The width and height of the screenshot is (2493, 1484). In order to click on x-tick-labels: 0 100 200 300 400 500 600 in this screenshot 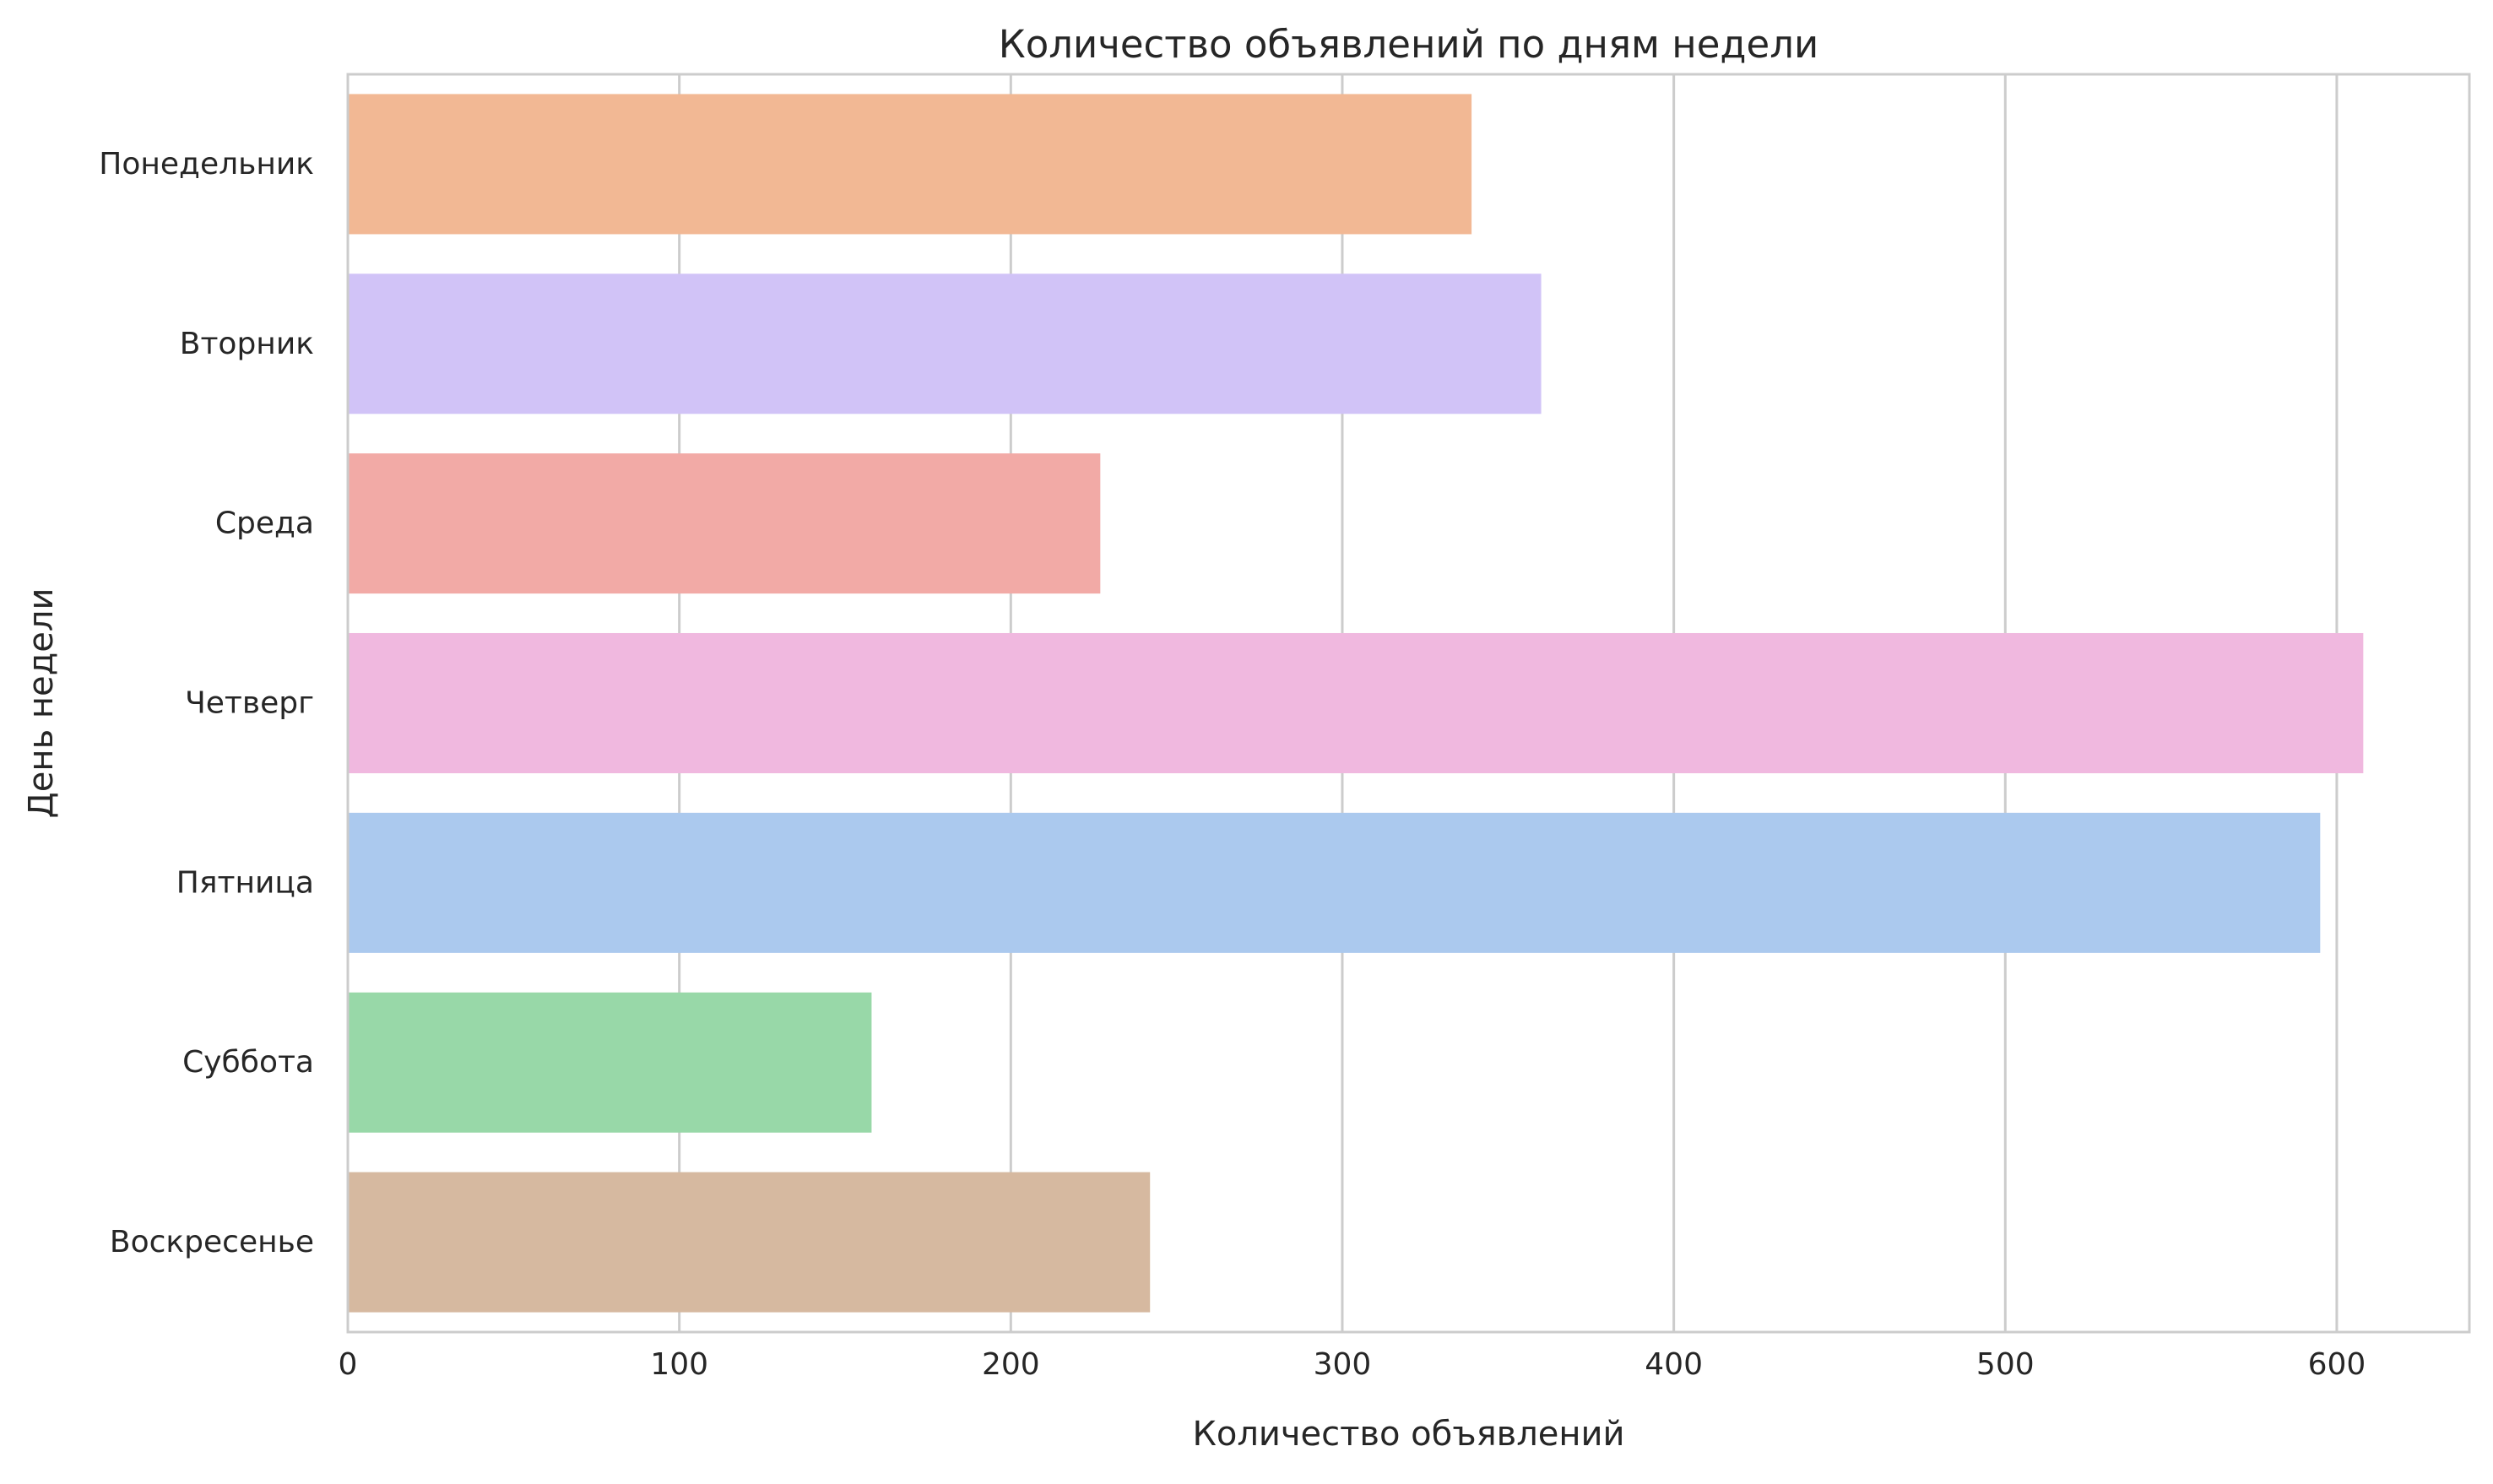, I will do `click(1352, 1364)`.